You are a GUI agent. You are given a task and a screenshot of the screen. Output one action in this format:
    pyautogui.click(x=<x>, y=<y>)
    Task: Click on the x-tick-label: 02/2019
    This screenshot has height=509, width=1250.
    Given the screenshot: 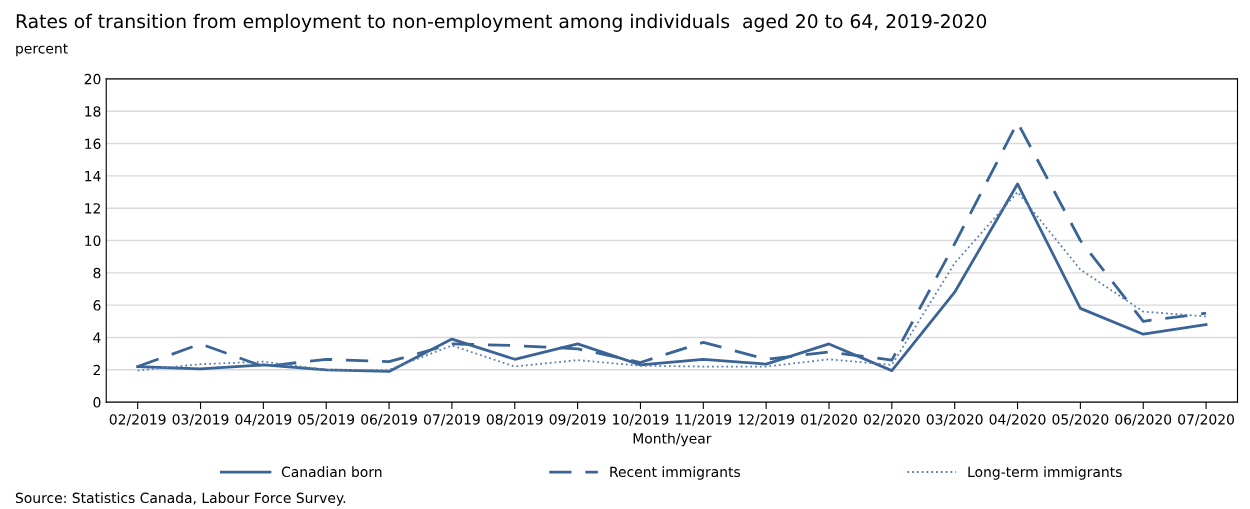 What is the action you would take?
    pyautogui.click(x=137, y=420)
    